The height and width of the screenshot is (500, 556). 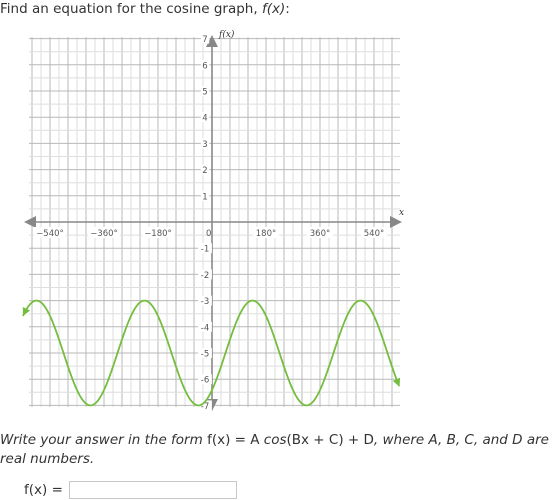 I want to click on y-tick-label: 2, so click(x=204, y=171).